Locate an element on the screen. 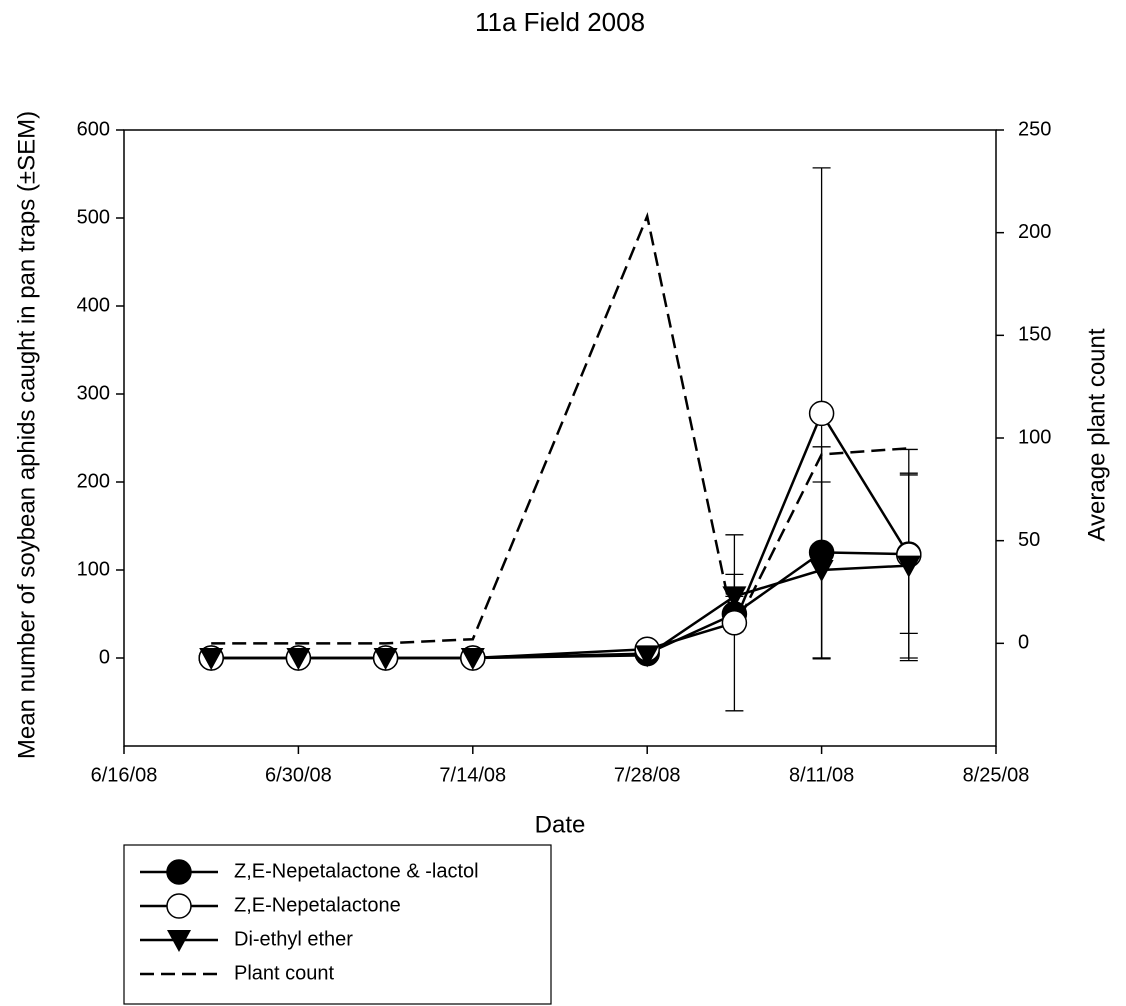 This screenshot has height=1006, width=1126. y2-axis-label: Average plant count is located at coordinates (1096, 434).